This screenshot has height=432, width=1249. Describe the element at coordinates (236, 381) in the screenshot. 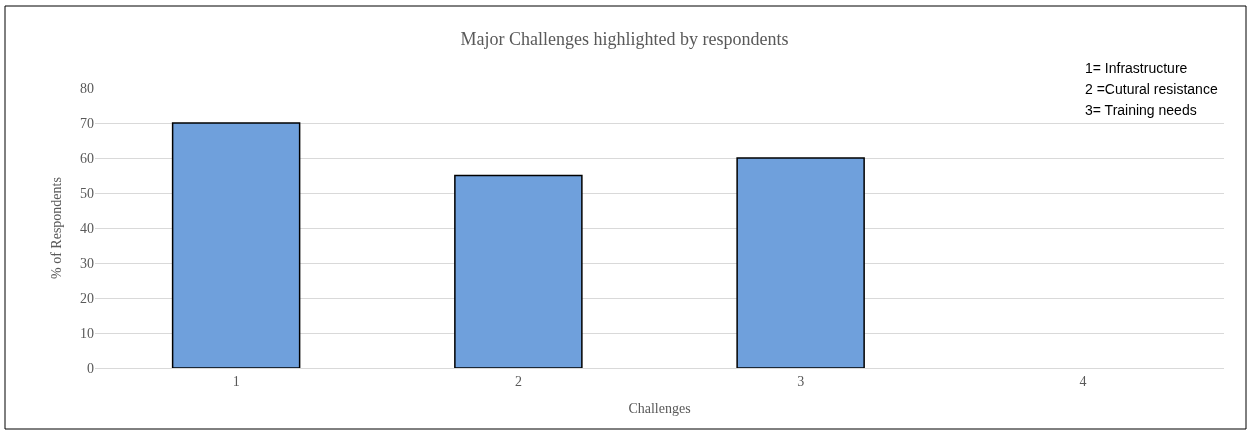

I see `x-tick-label: 1` at that location.